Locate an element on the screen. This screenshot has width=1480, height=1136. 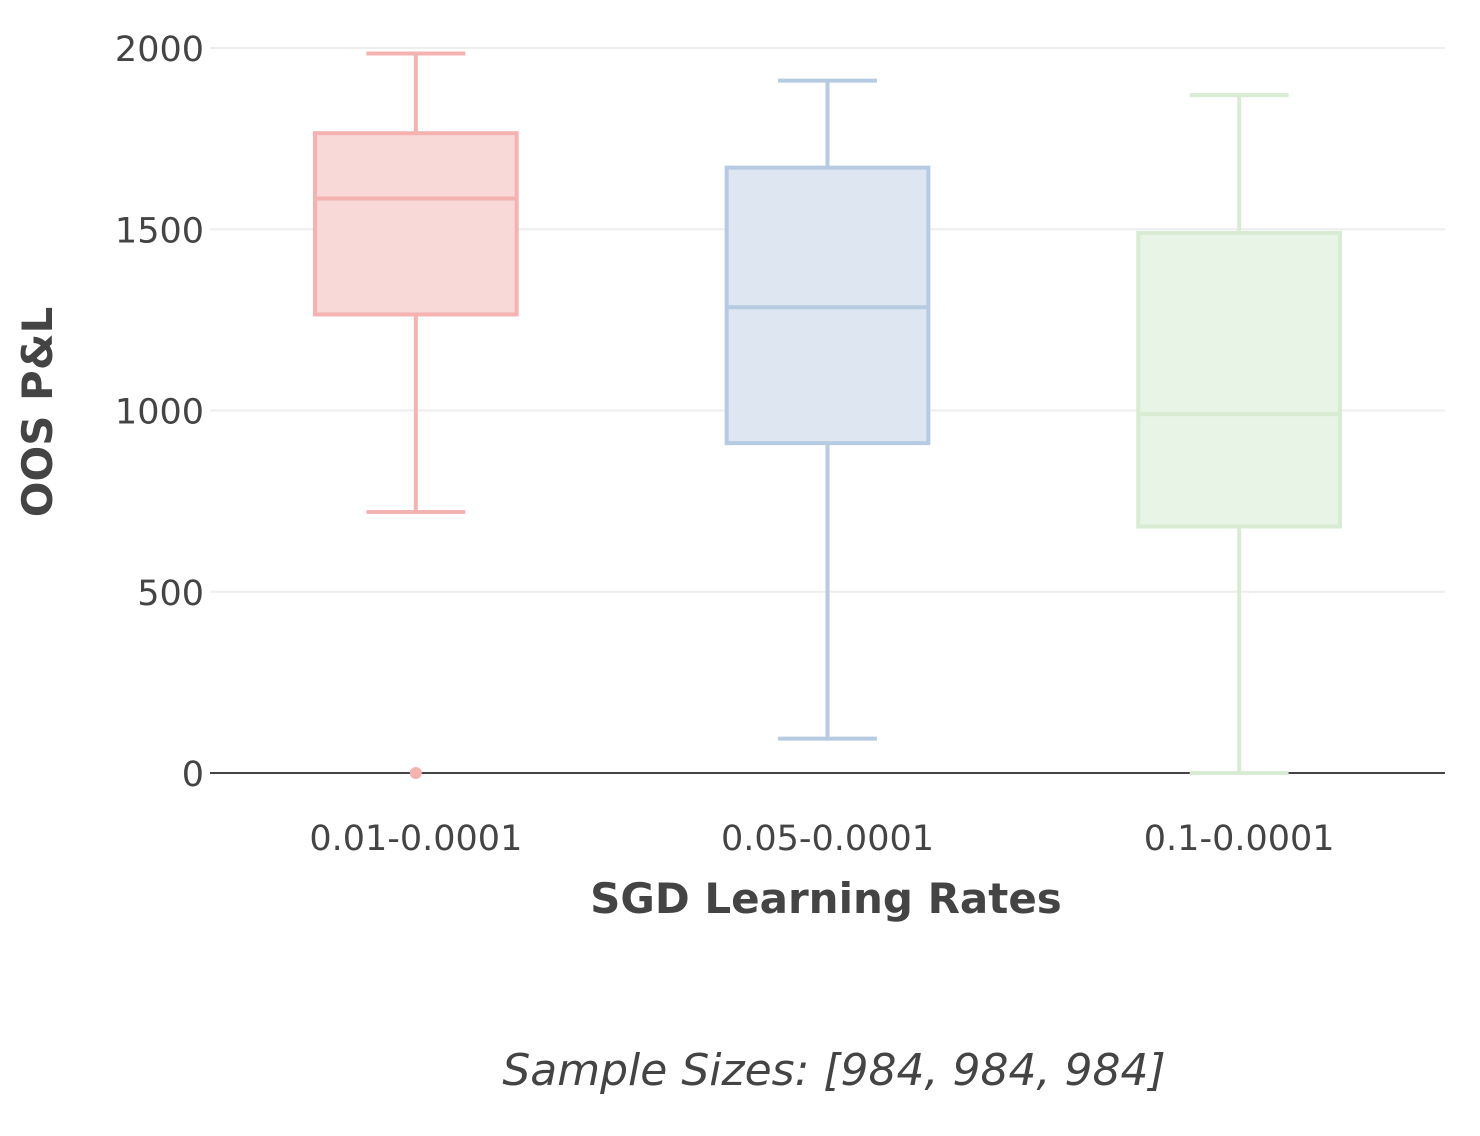
x-axis-title: SGD Learning Rates is located at coordinates (826, 898).